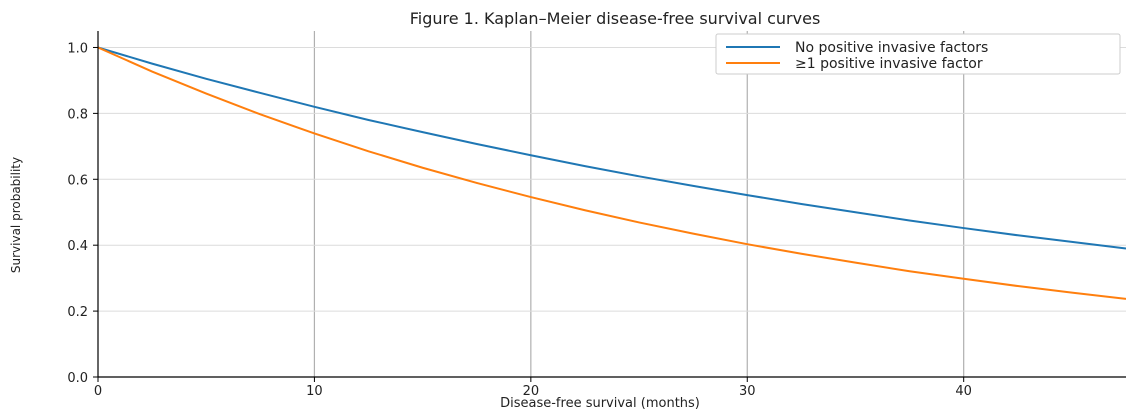  I want to click on y-tick-label: 0.8, so click(77, 114).